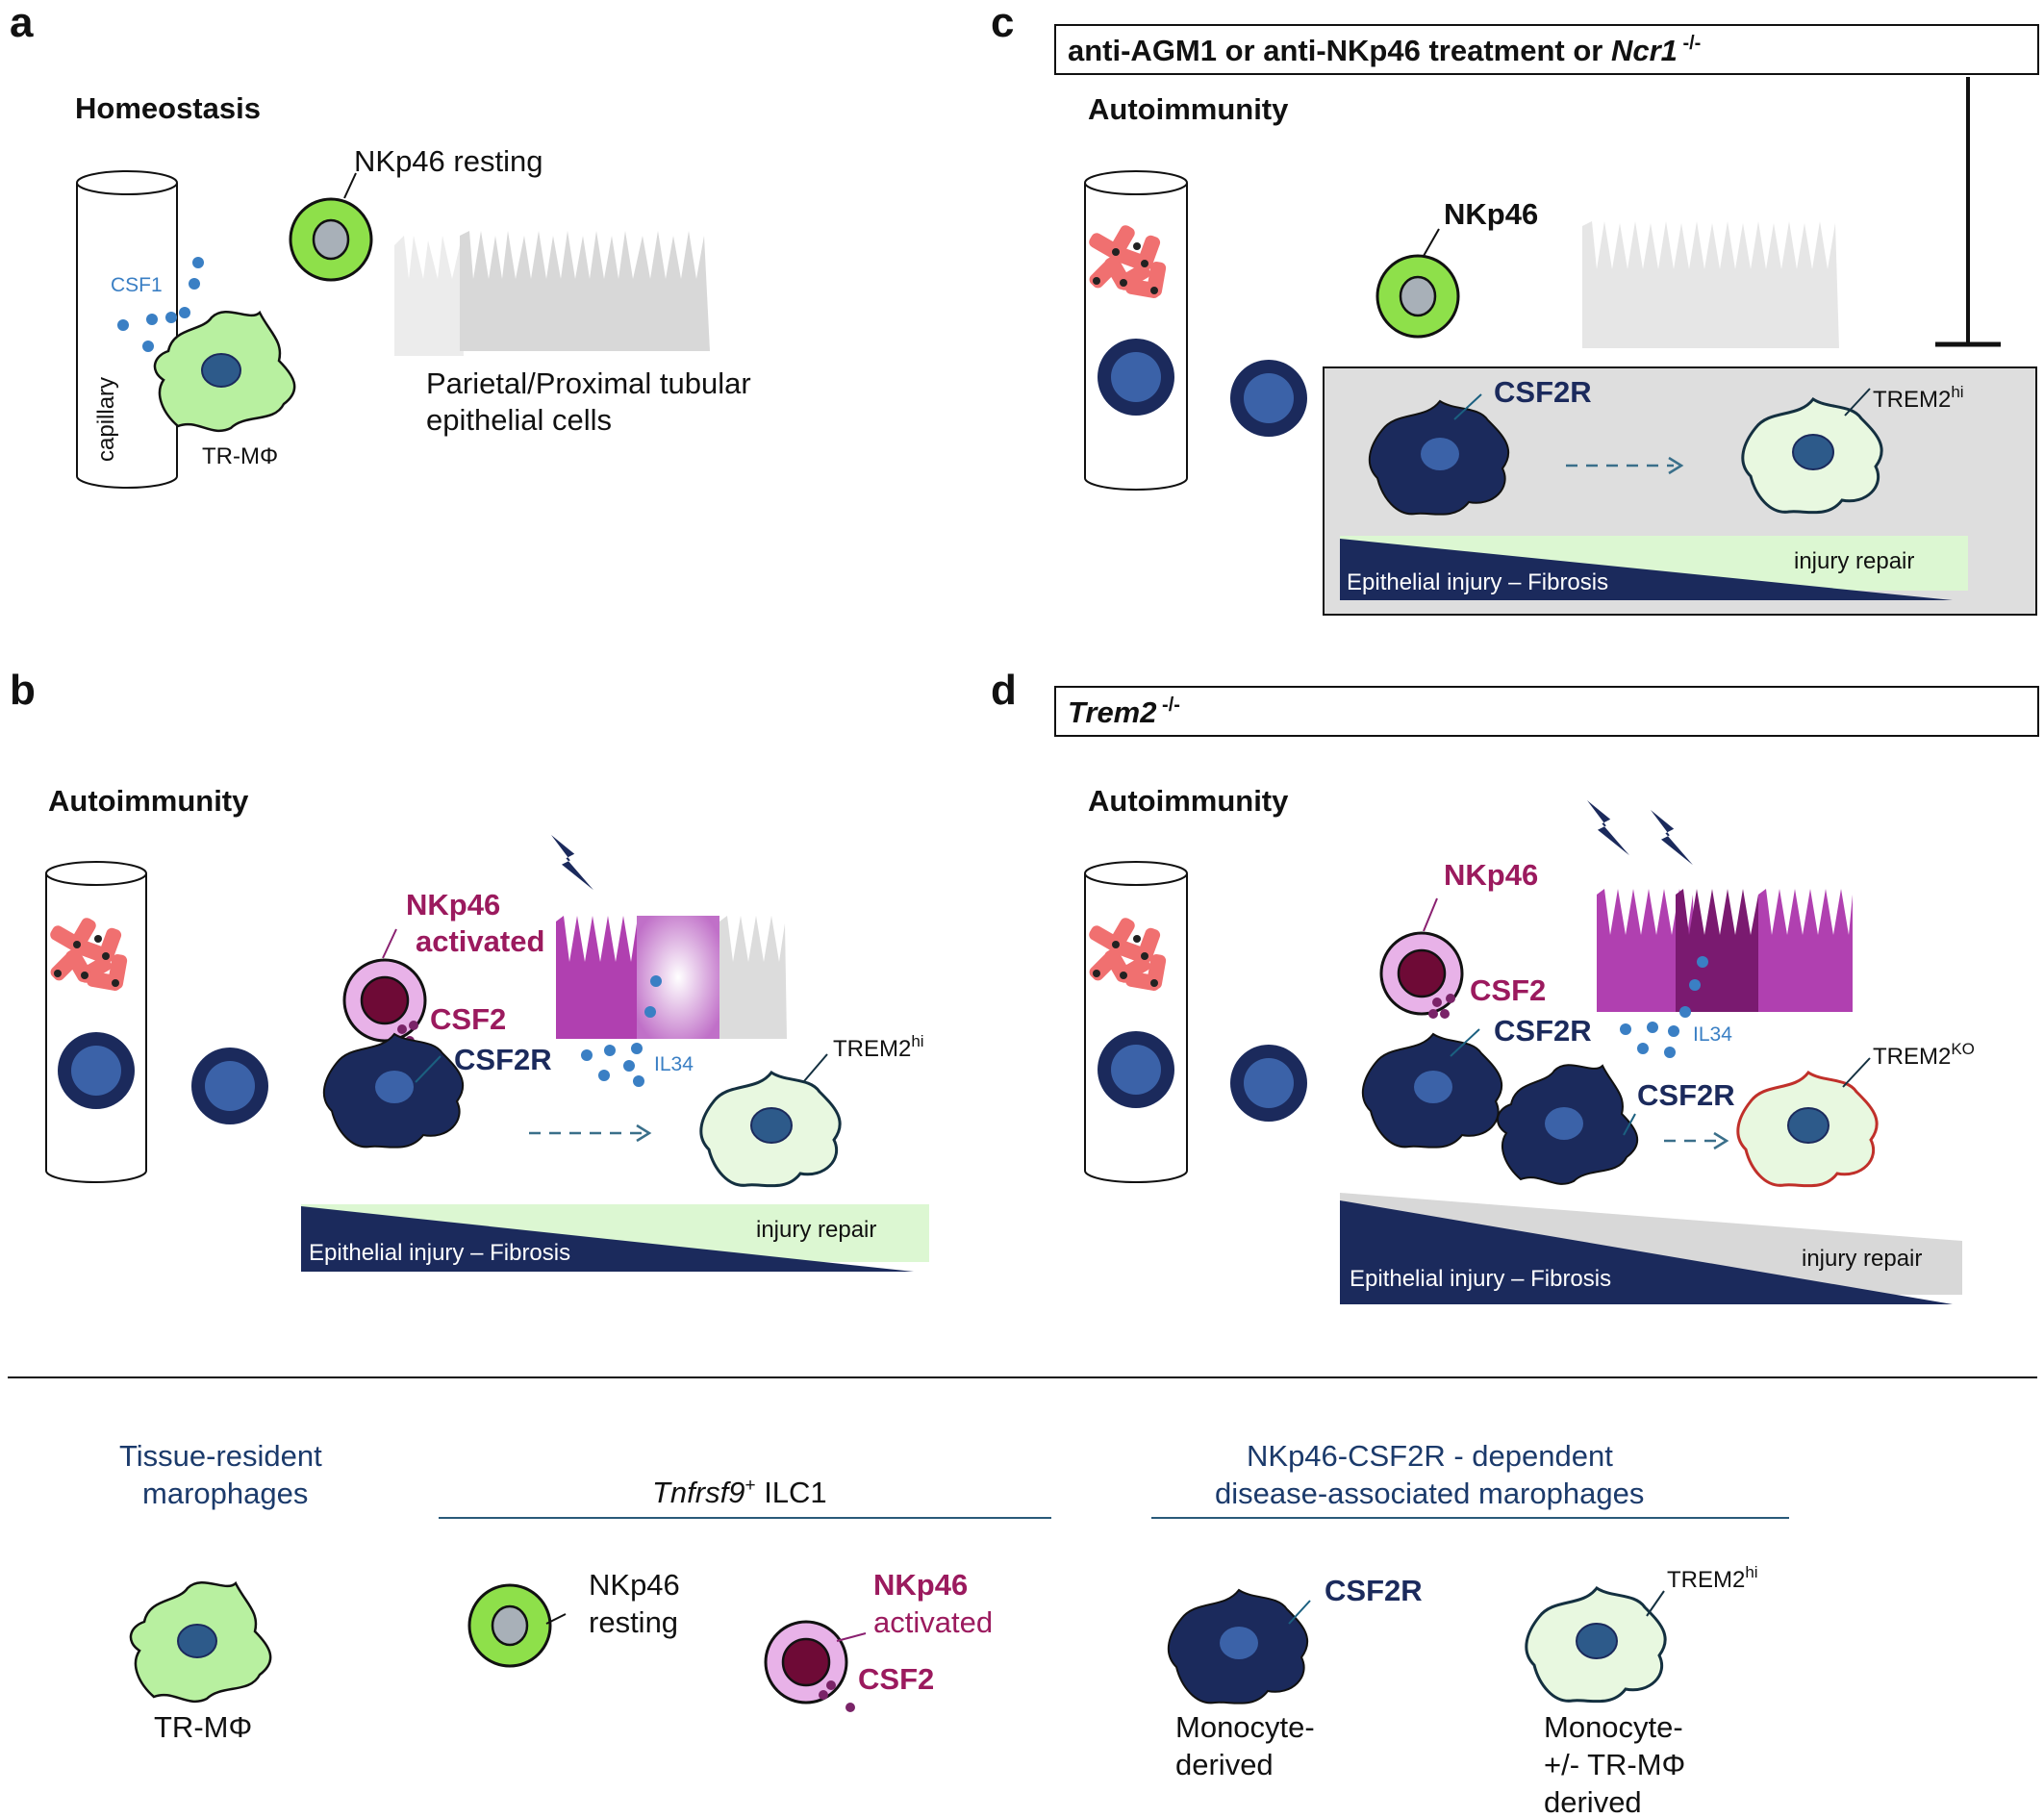  I want to click on monocyte-c, so click(1268, 399).